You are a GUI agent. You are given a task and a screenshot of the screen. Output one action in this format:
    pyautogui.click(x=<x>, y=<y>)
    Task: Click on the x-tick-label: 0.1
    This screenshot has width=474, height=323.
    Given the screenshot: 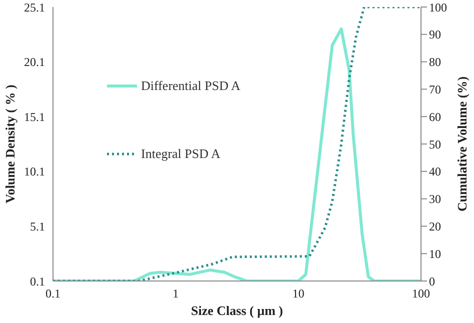 What is the action you would take?
    pyautogui.click(x=53, y=293)
    